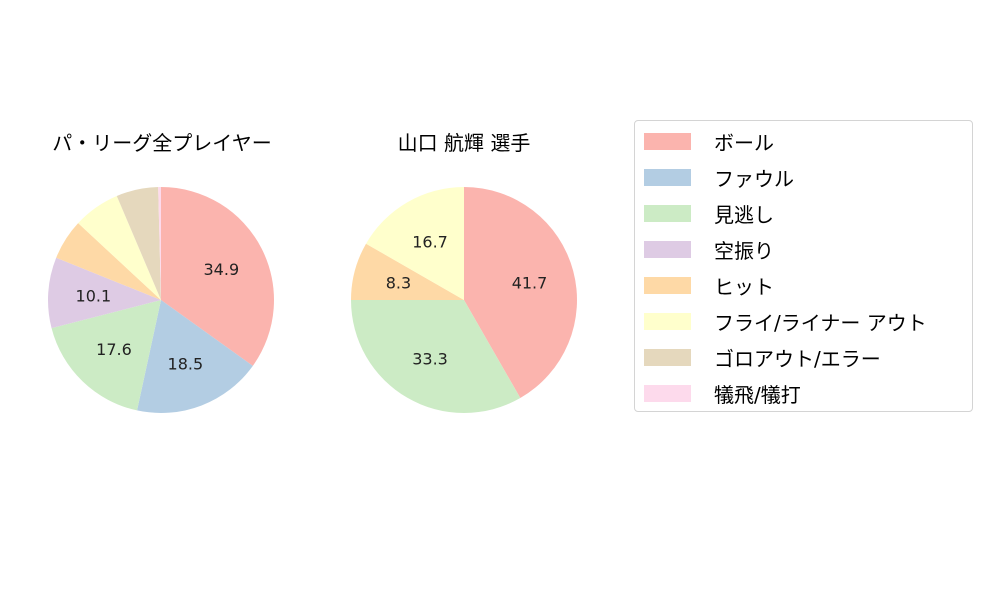 The image size is (1000, 600). I want to click on legend-item-foul: ファウル, so click(719, 178).